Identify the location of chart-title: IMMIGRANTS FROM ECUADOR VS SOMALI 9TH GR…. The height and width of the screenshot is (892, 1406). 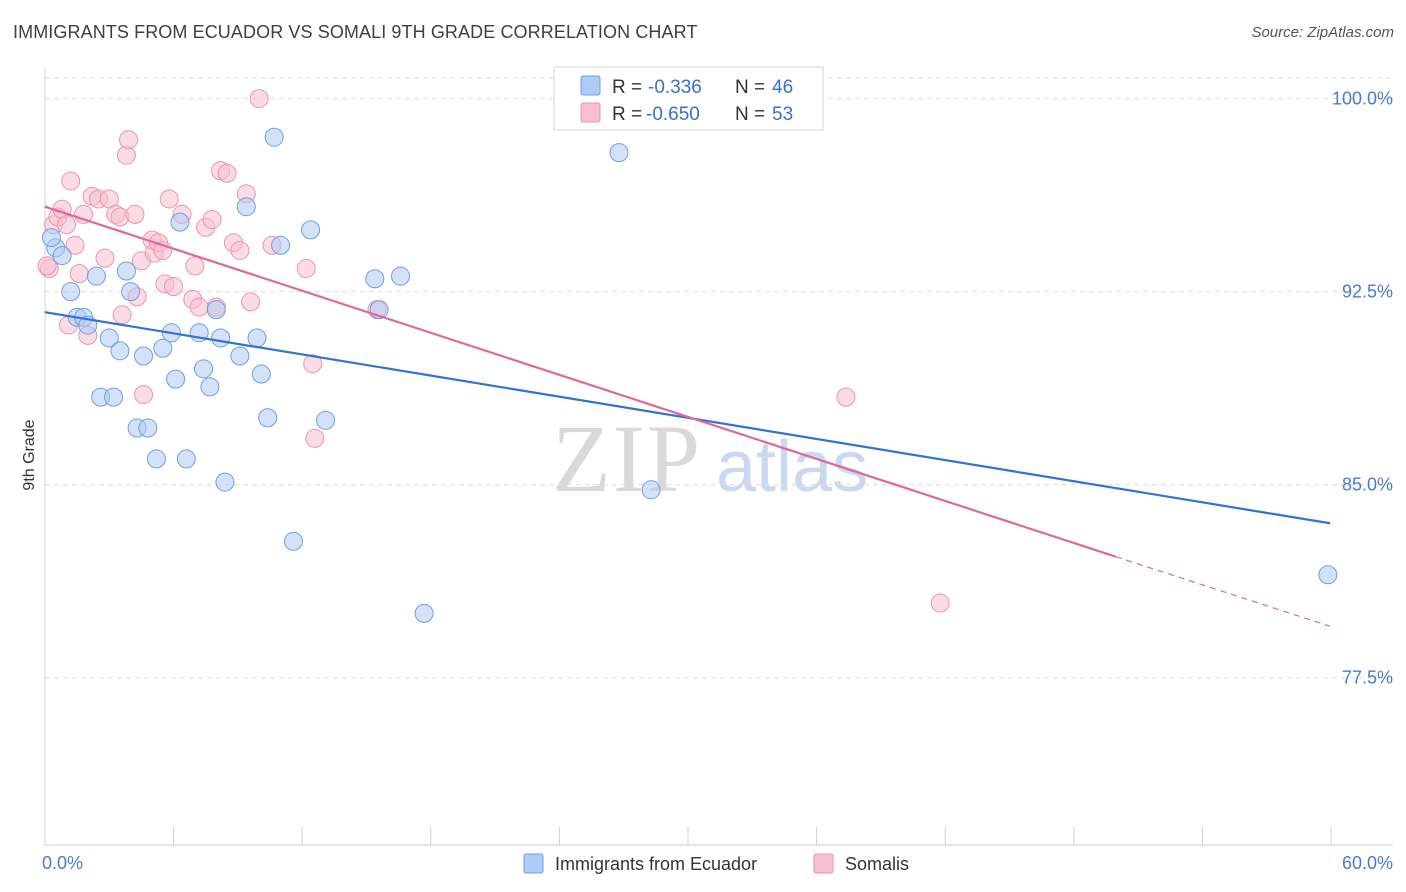
(355, 32).